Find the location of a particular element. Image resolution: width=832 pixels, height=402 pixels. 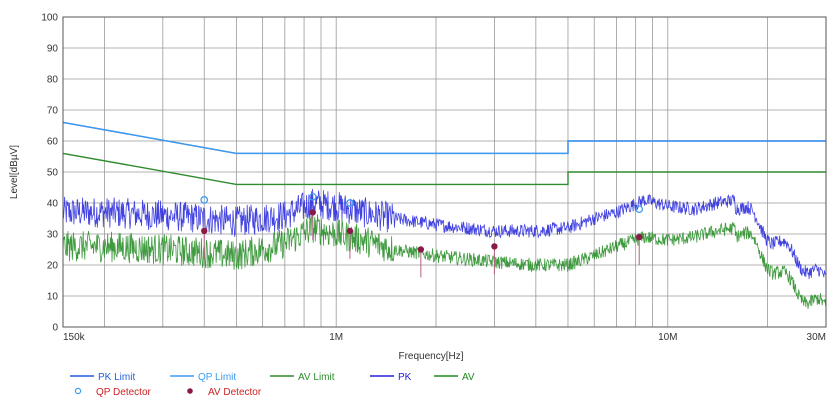

legend-item-qp-detector: QP Detector is located at coordinates (113, 392).